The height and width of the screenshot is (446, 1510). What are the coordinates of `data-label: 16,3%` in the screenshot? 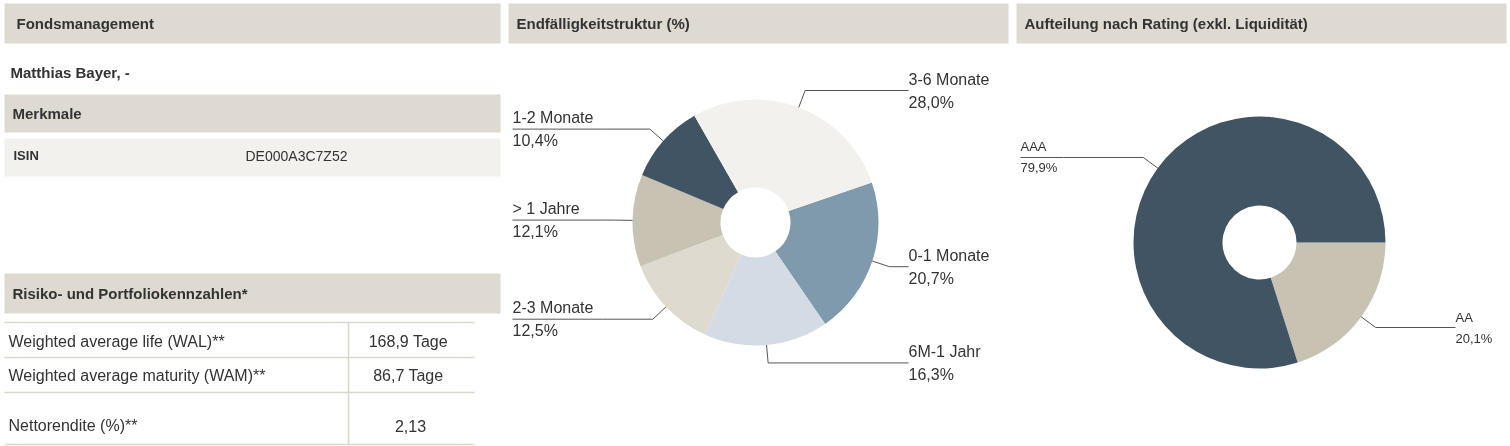 It's located at (931, 374).